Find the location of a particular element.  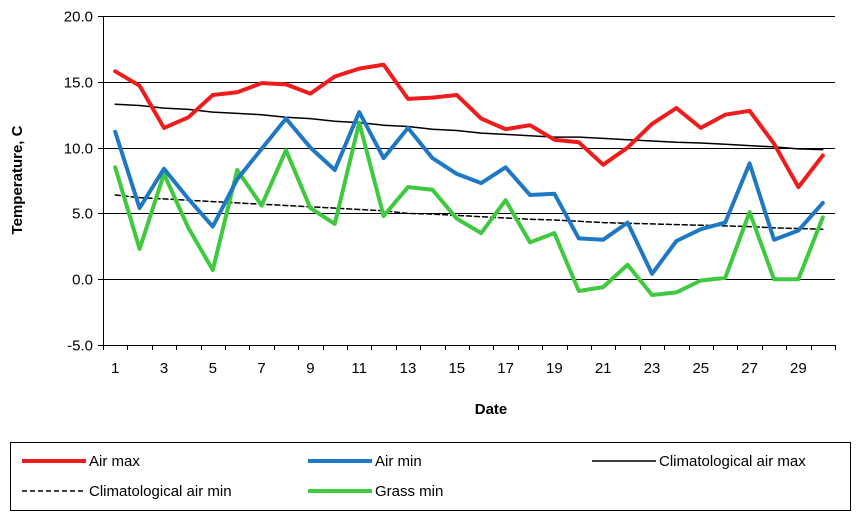

legend-label-grass-min: Grass min is located at coordinates (409, 491).